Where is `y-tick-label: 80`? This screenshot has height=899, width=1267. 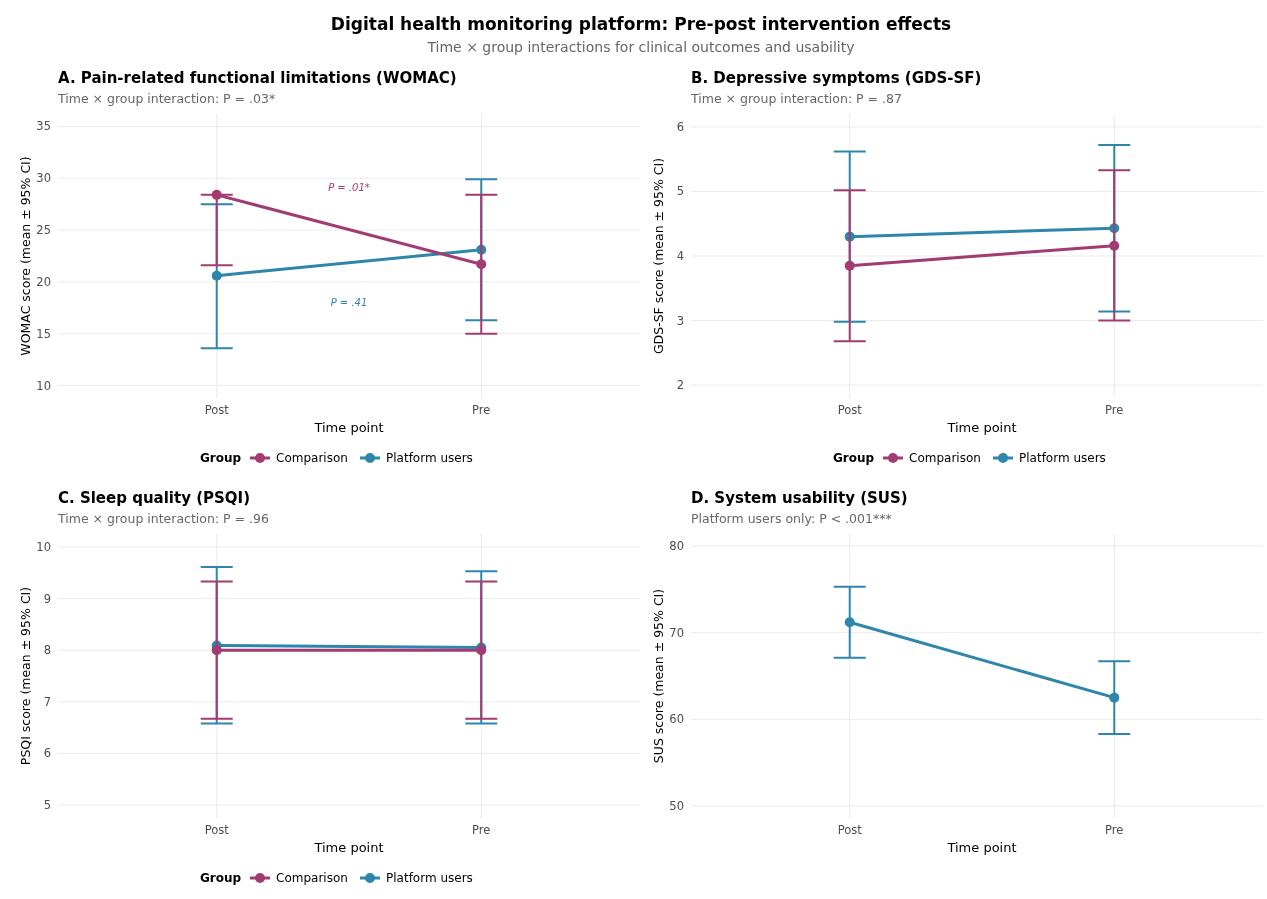
y-tick-label: 80 is located at coordinates (676, 546).